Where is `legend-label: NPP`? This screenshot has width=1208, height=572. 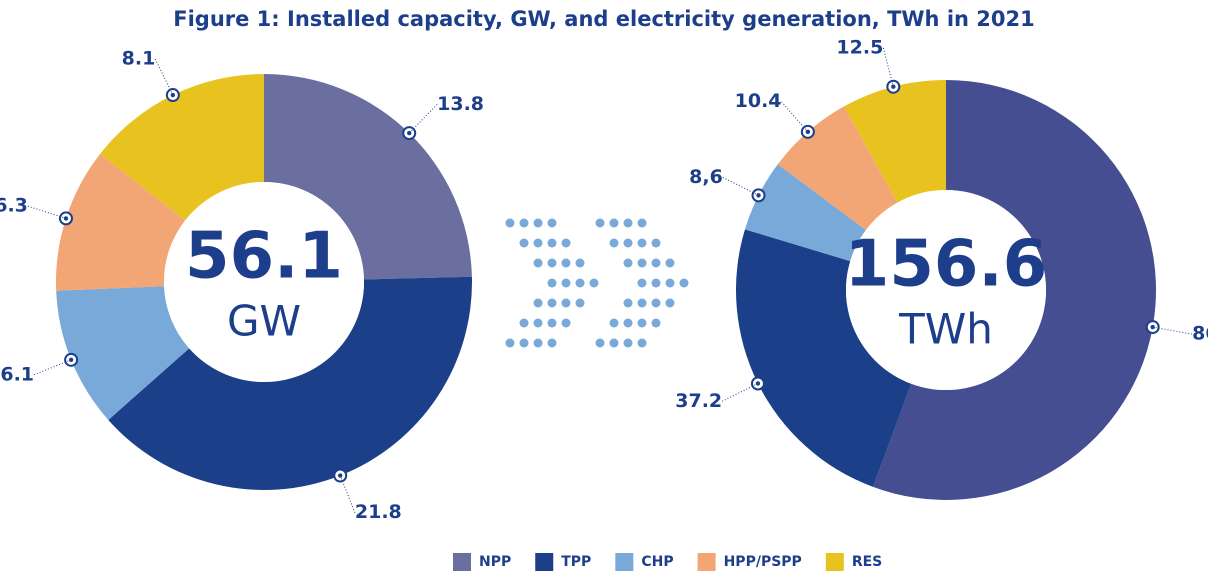 legend-label: NPP is located at coordinates (495, 562).